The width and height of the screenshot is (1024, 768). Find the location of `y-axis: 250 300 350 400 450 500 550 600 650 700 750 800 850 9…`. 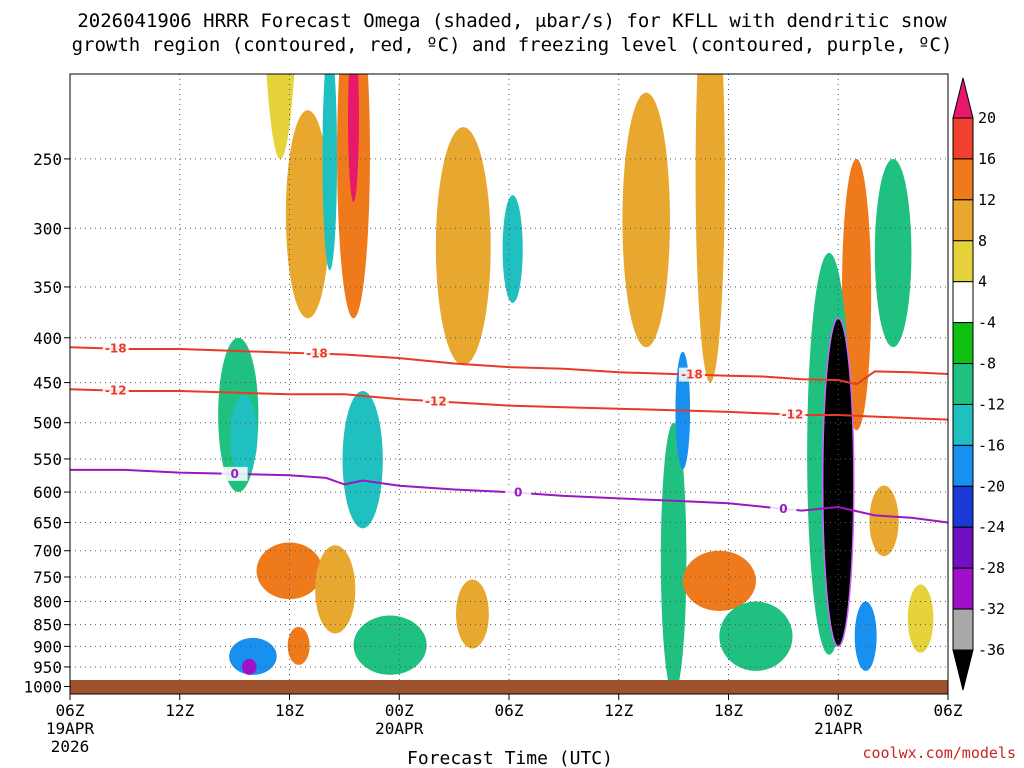

y-axis: 250 300 350 400 450 500 550 600 650 700 750 800 850 9… is located at coordinates (46, 423).